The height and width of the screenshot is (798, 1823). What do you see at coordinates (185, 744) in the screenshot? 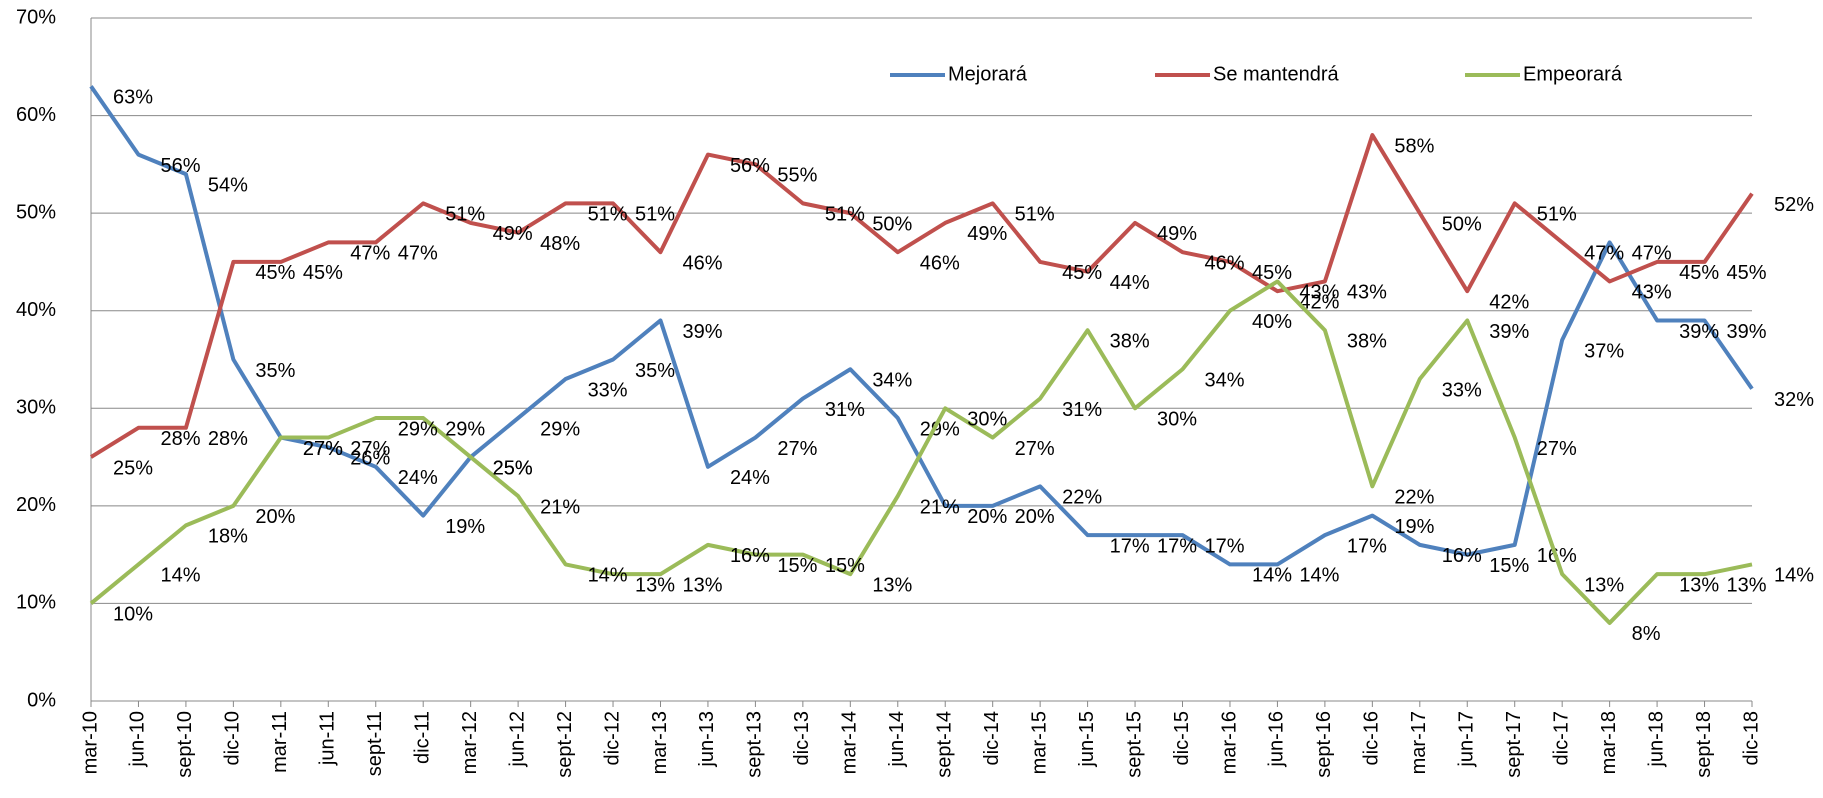
I see `x-tick-label: sept-10` at bounding box center [185, 744].